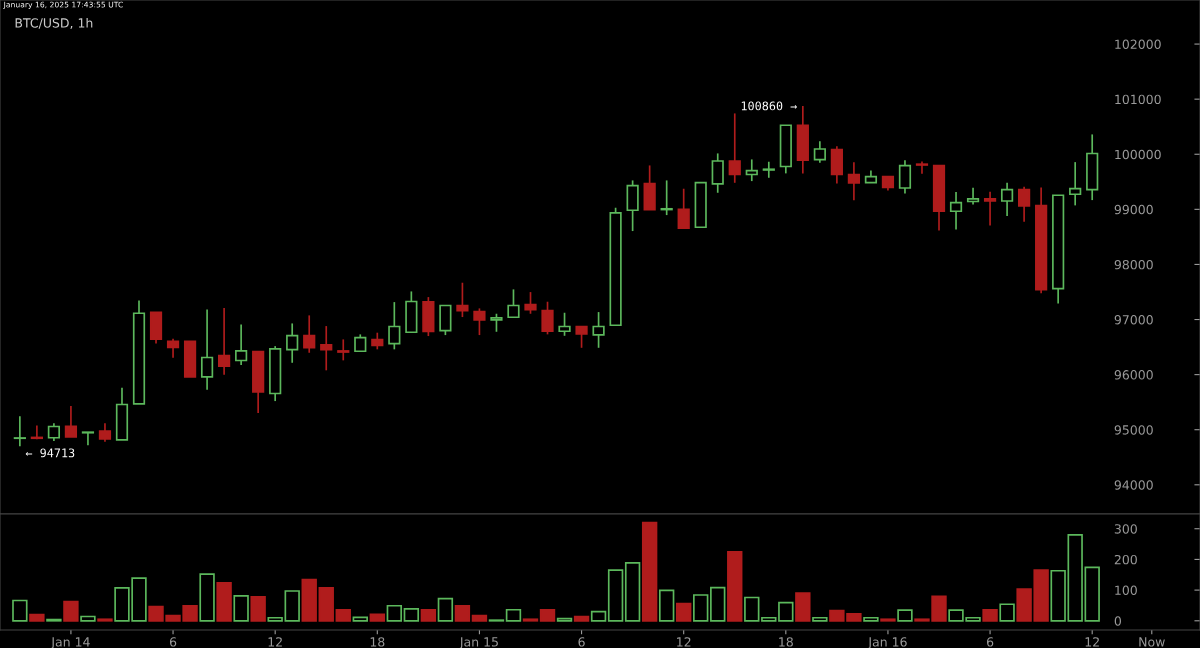 This screenshot has height=648, width=1200. What do you see at coordinates (1125, 529) in the screenshot?
I see `y-tick-label: 300` at bounding box center [1125, 529].